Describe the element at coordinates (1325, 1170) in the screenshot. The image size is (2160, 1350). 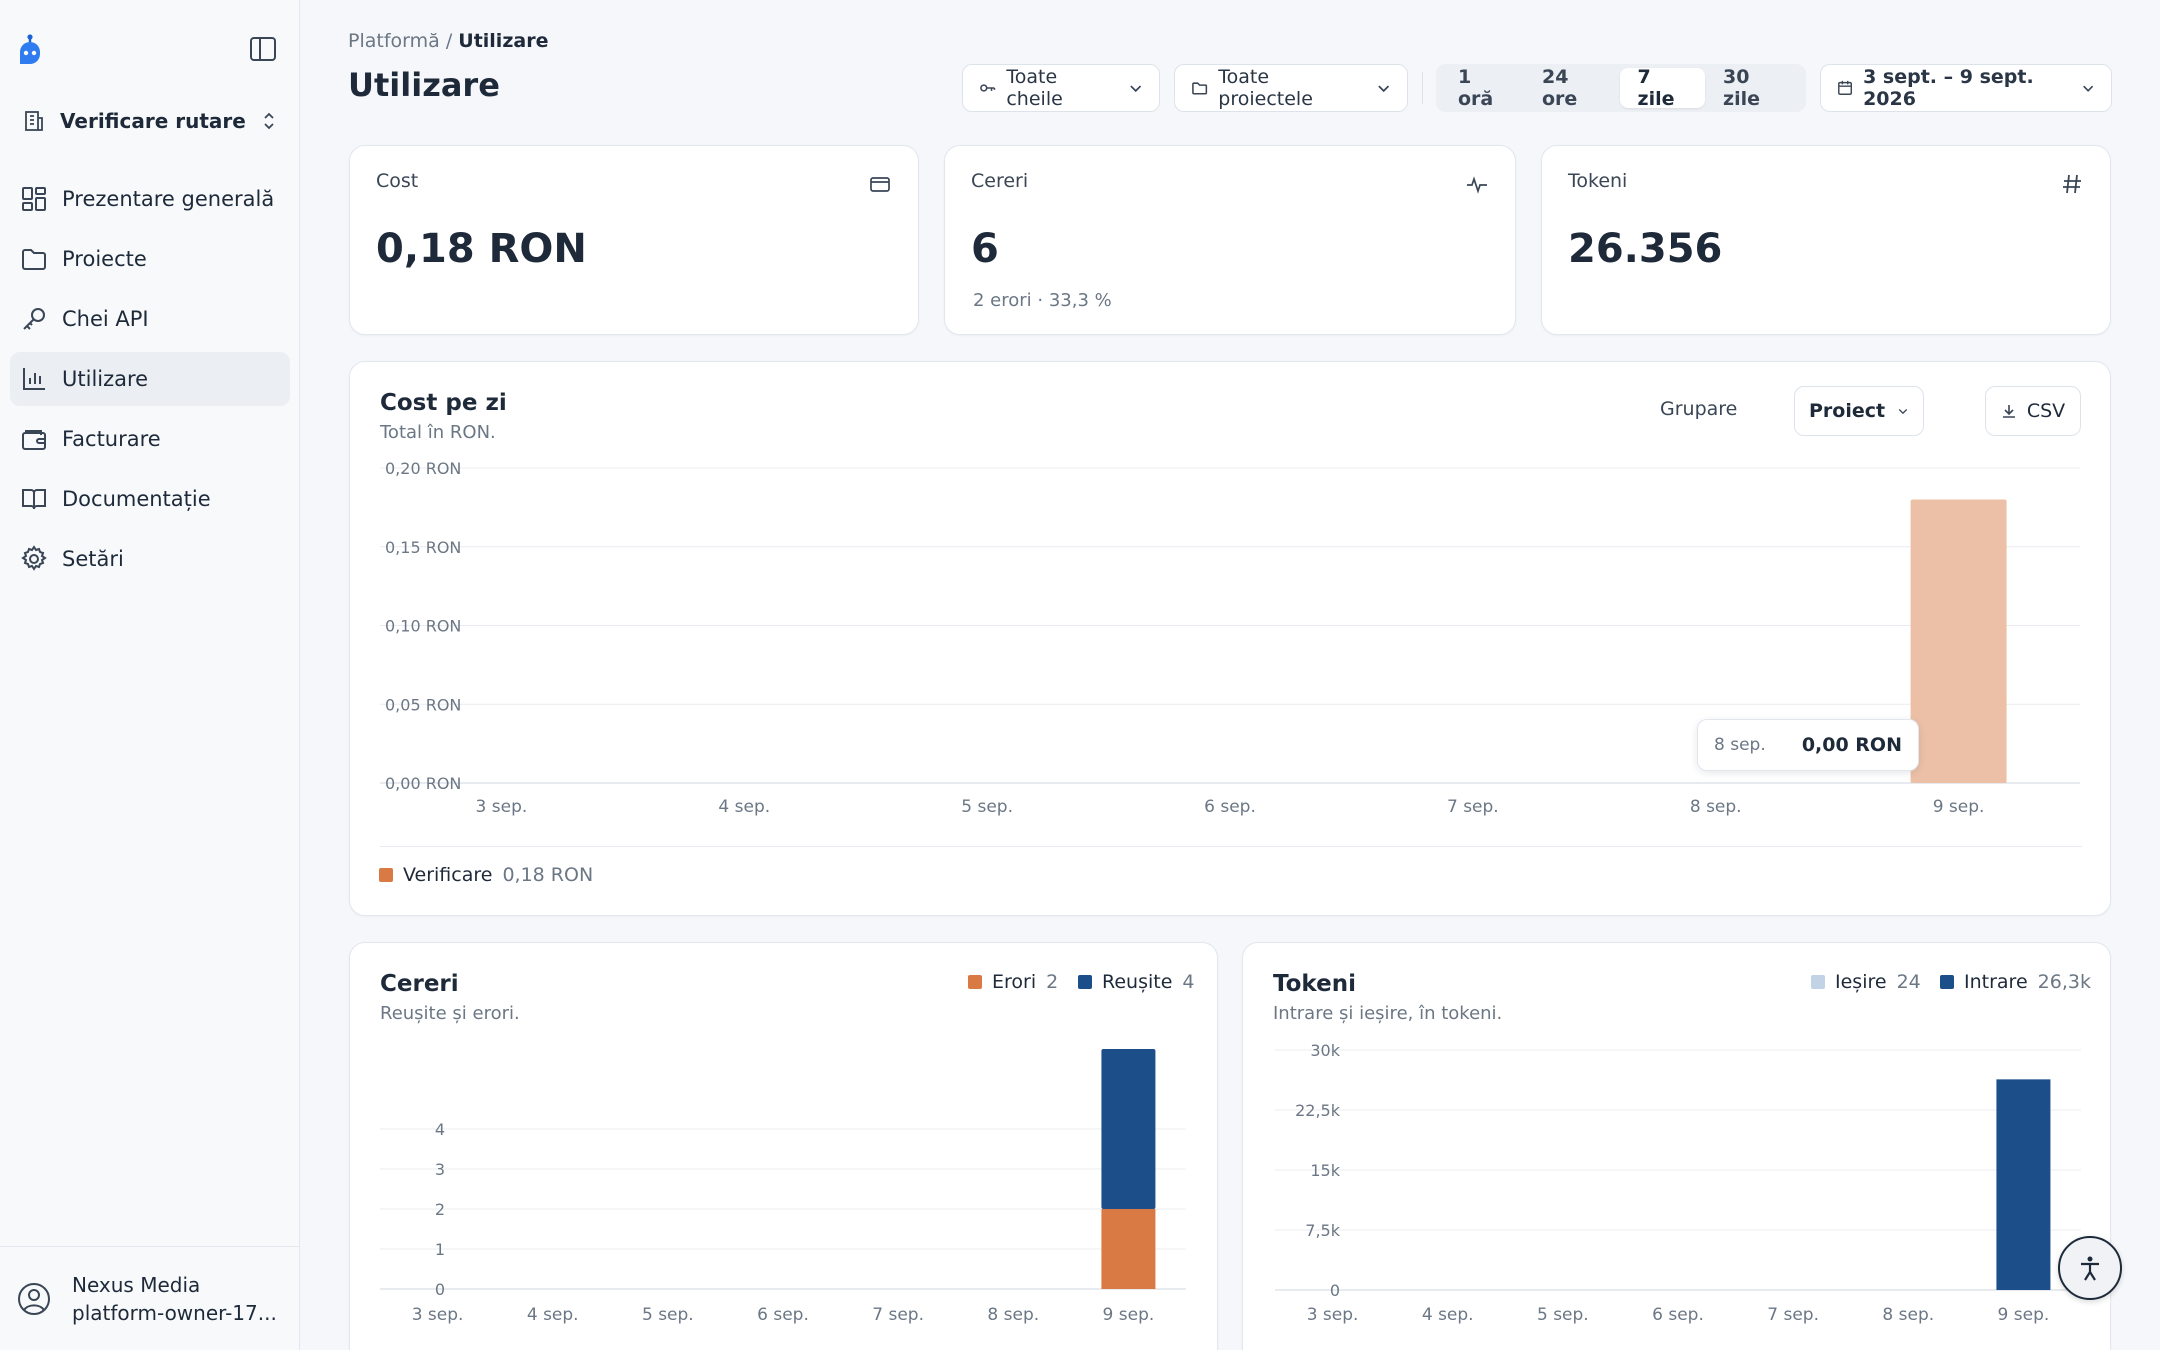
I see `y-tick-label: 15k` at that location.